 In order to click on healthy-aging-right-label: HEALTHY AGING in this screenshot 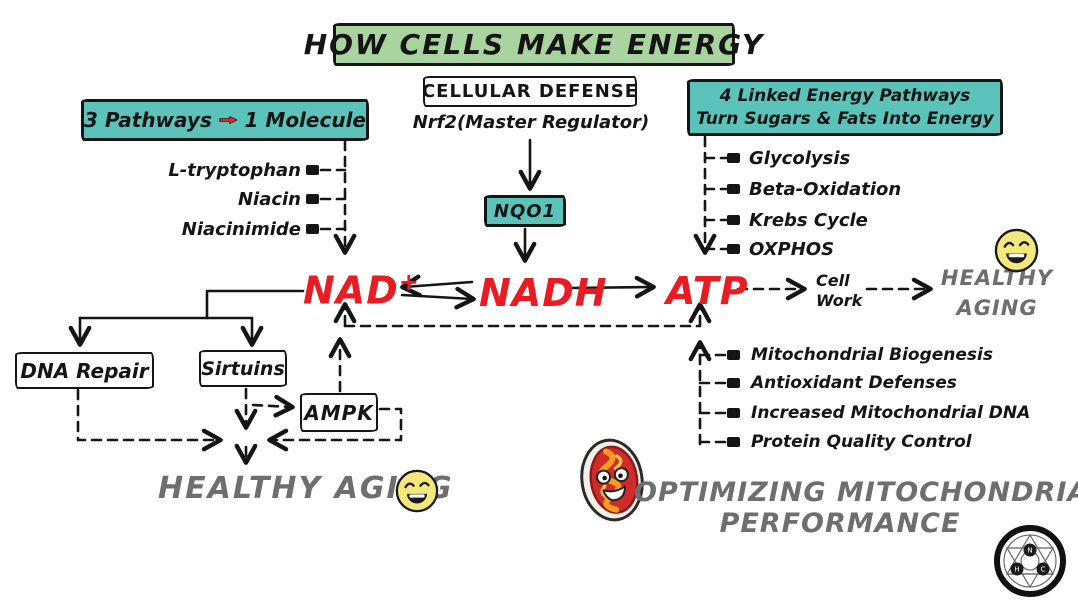, I will do `click(997, 293)`.